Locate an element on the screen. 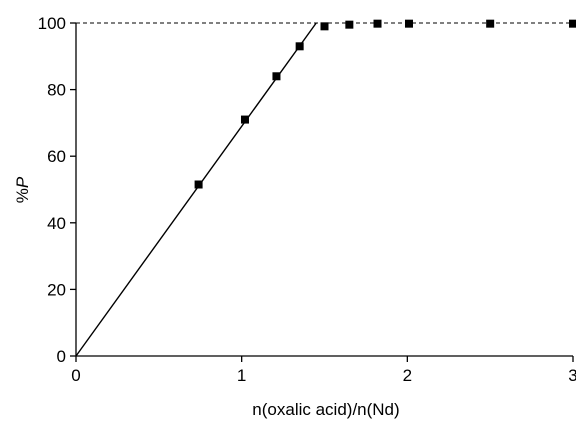 This screenshot has width=576, height=425. y-tick-label: 40 is located at coordinates (56, 223).